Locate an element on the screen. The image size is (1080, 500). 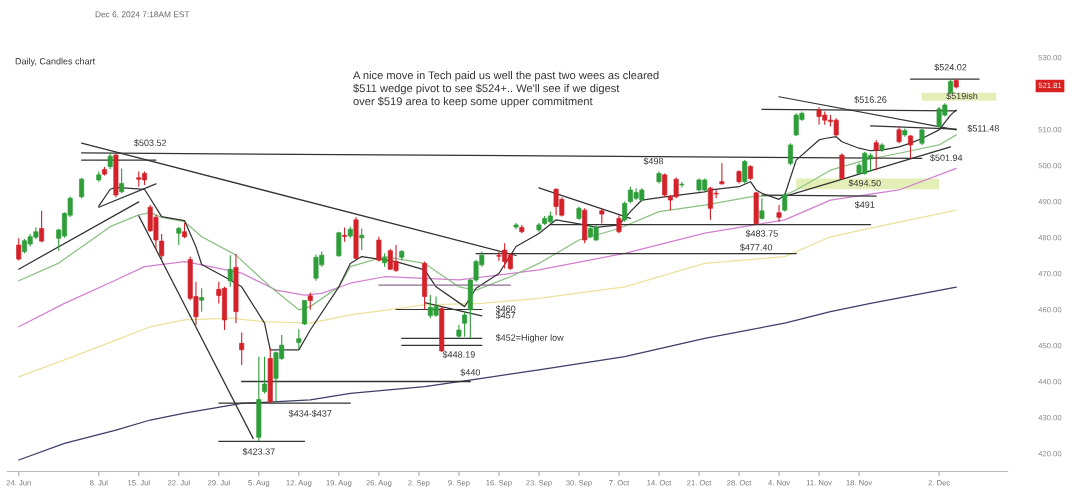
annotation: $452=Higher low is located at coordinates (529, 338).